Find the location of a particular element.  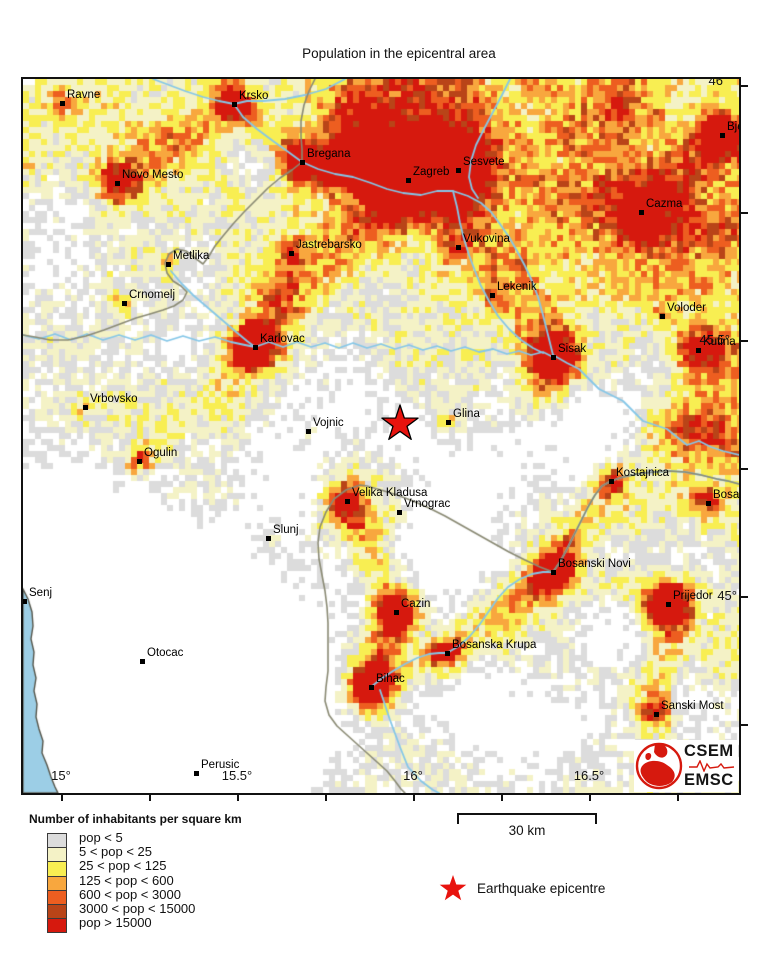

city-label: Bosanski Novi is located at coordinates (594, 564).